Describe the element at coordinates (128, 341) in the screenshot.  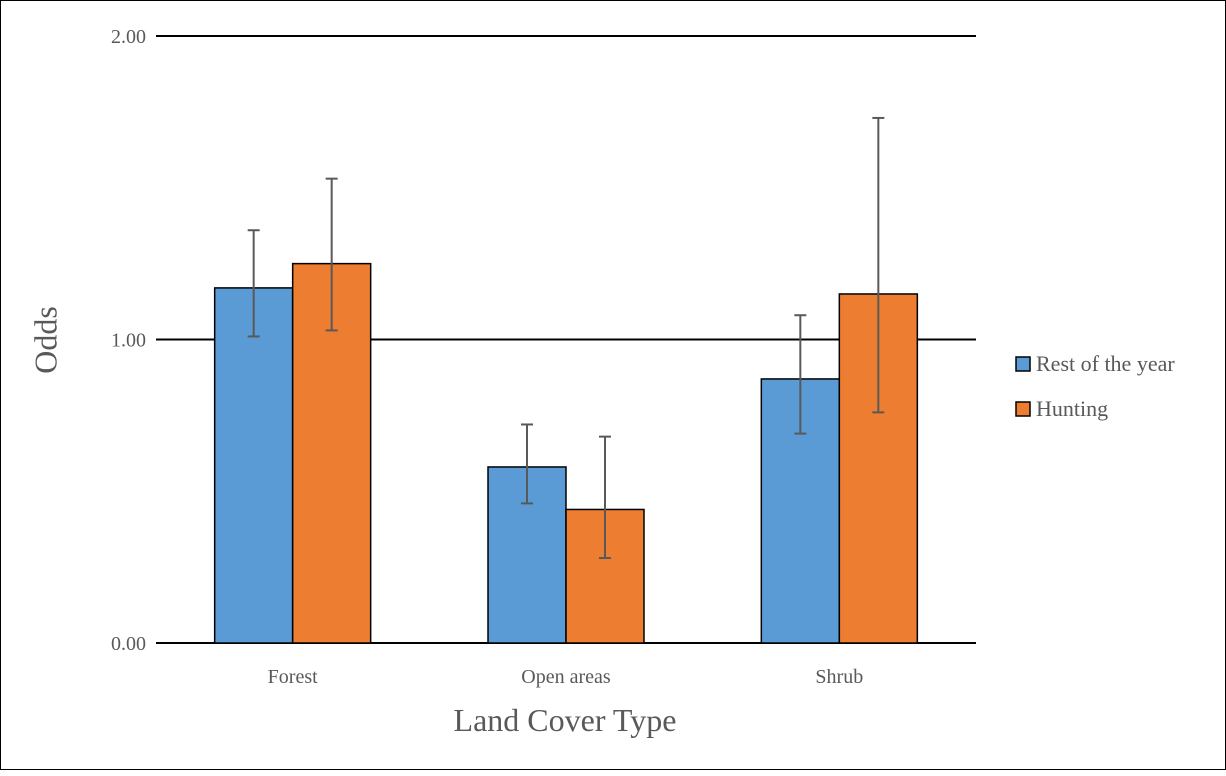
I see `y-tick-label: 1.00` at that location.